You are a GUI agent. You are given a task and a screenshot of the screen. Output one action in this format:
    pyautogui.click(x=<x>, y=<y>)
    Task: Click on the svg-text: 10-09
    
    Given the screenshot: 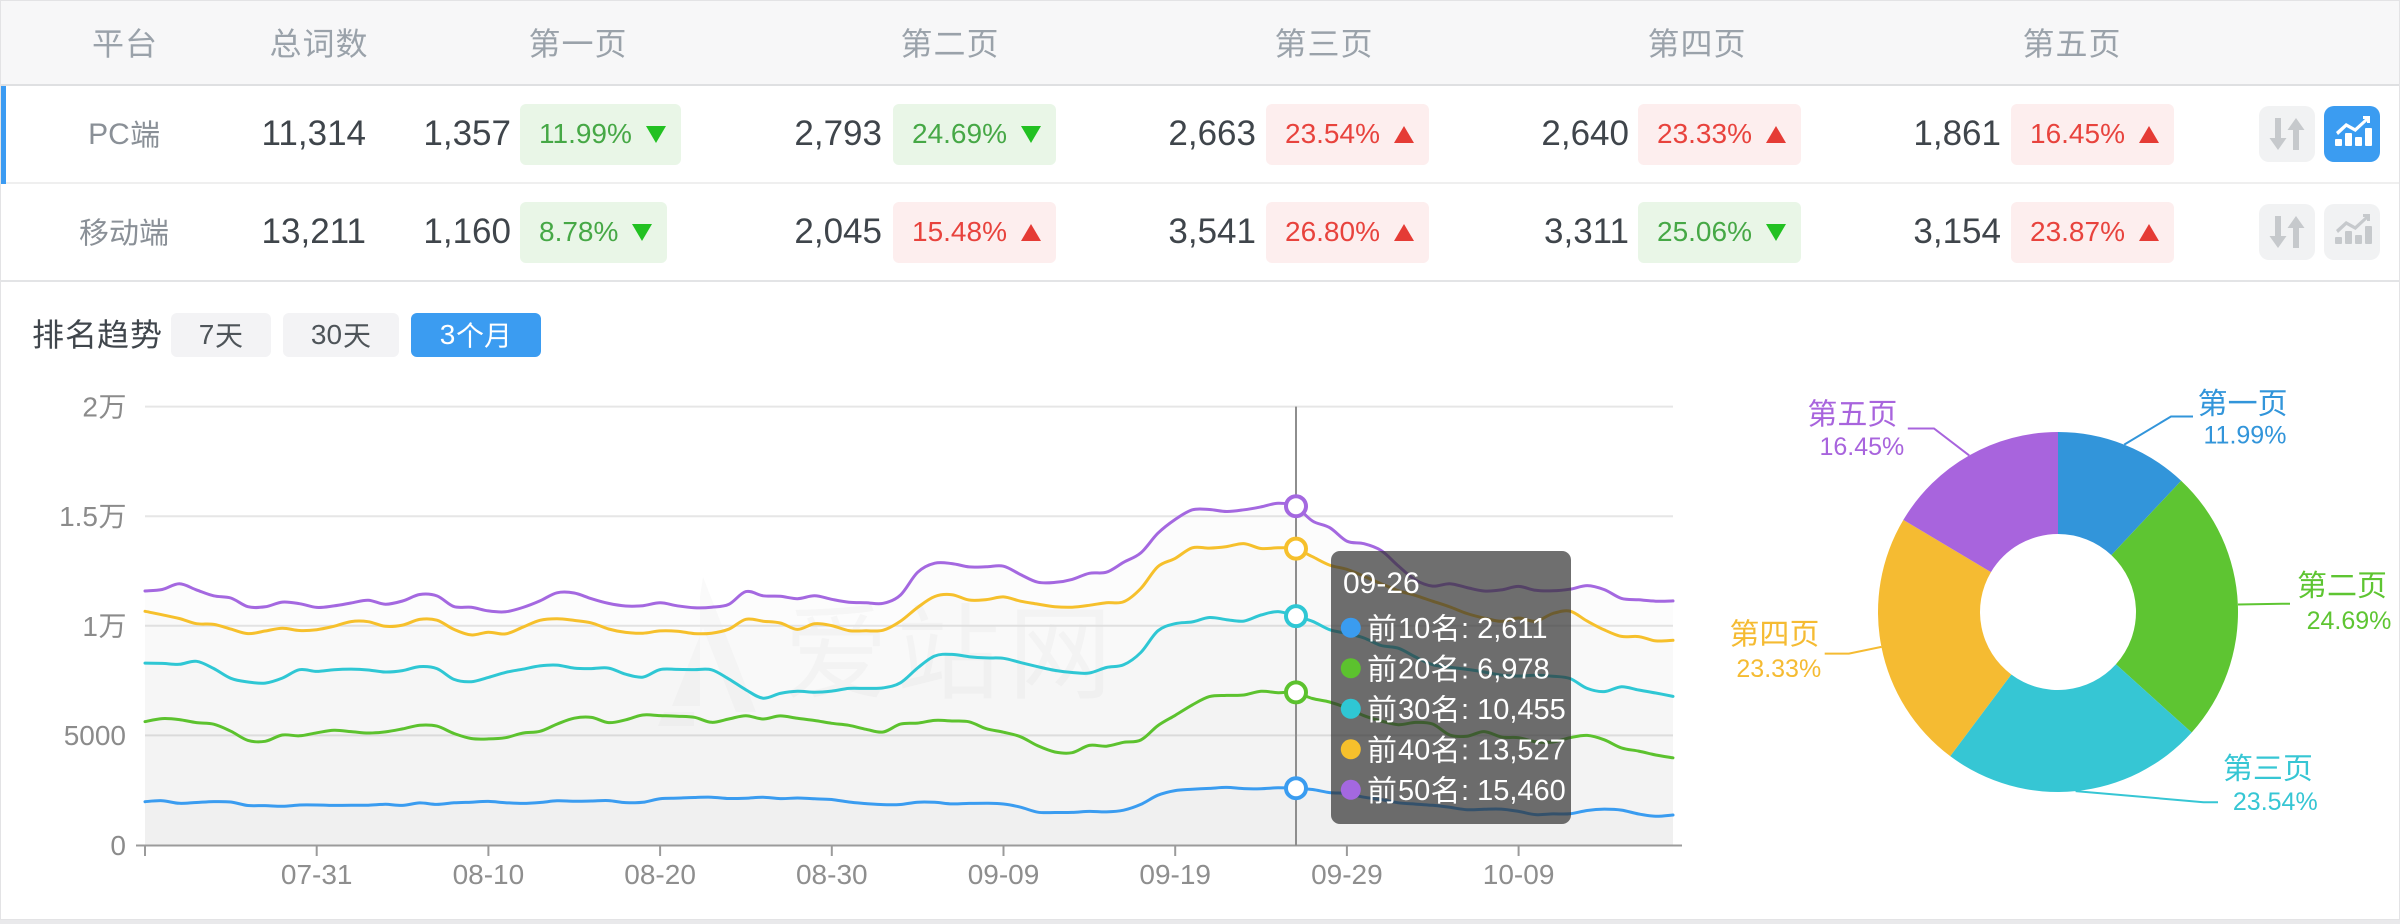 What is the action you would take?
    pyautogui.click(x=1519, y=874)
    